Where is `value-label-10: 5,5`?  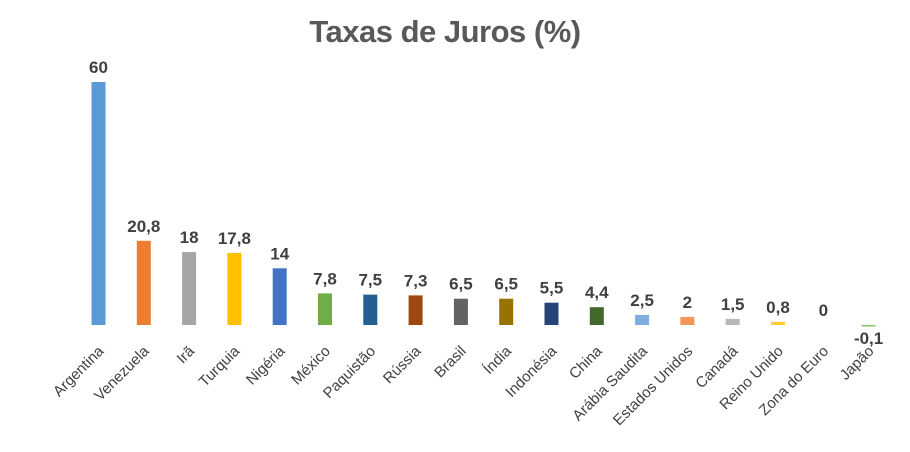 value-label-10: 5,5 is located at coordinates (552, 288).